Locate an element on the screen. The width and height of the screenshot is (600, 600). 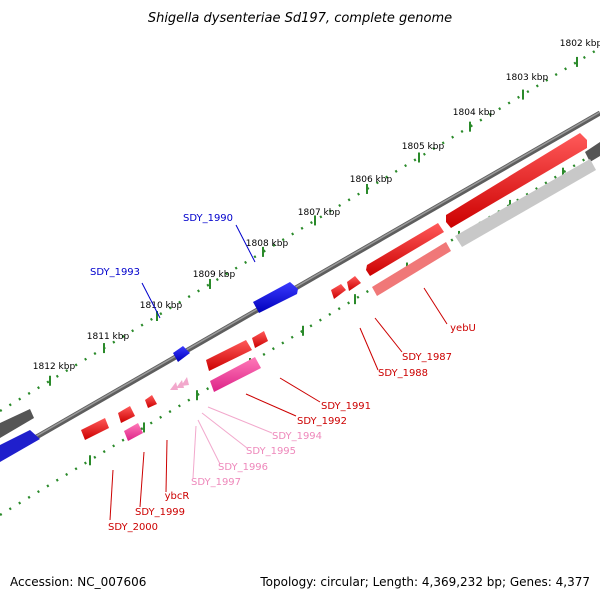
scale-label: 1812 kbp is located at coordinates (54, 367).